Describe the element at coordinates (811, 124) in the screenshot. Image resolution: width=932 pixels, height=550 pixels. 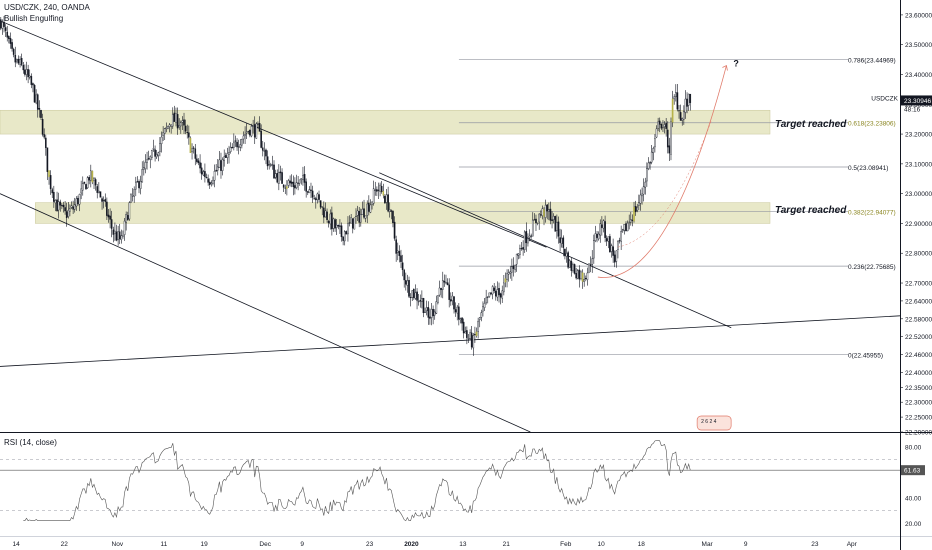
I see `target-label-upper: Target reached` at that location.